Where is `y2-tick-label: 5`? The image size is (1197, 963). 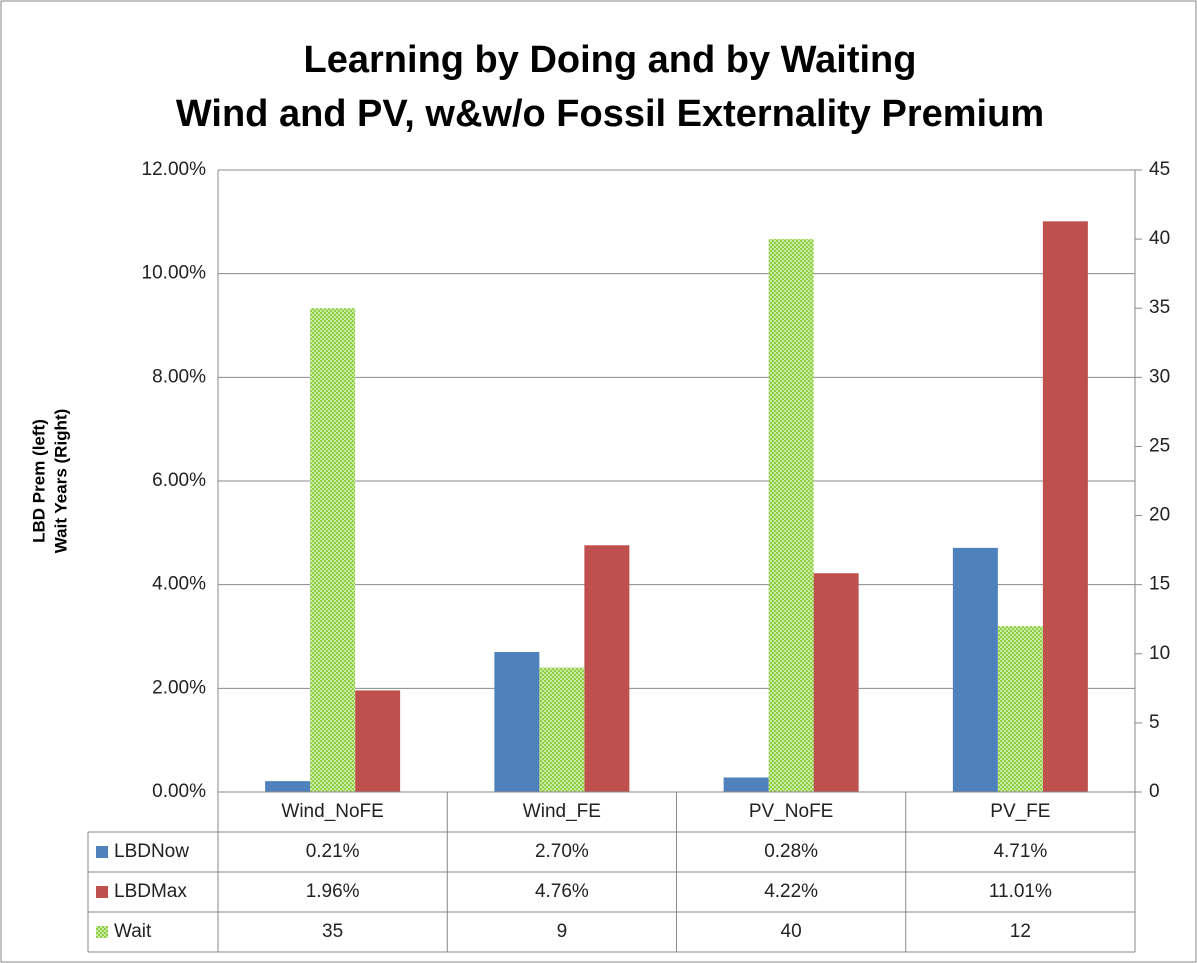
y2-tick-label: 5 is located at coordinates (1154, 722).